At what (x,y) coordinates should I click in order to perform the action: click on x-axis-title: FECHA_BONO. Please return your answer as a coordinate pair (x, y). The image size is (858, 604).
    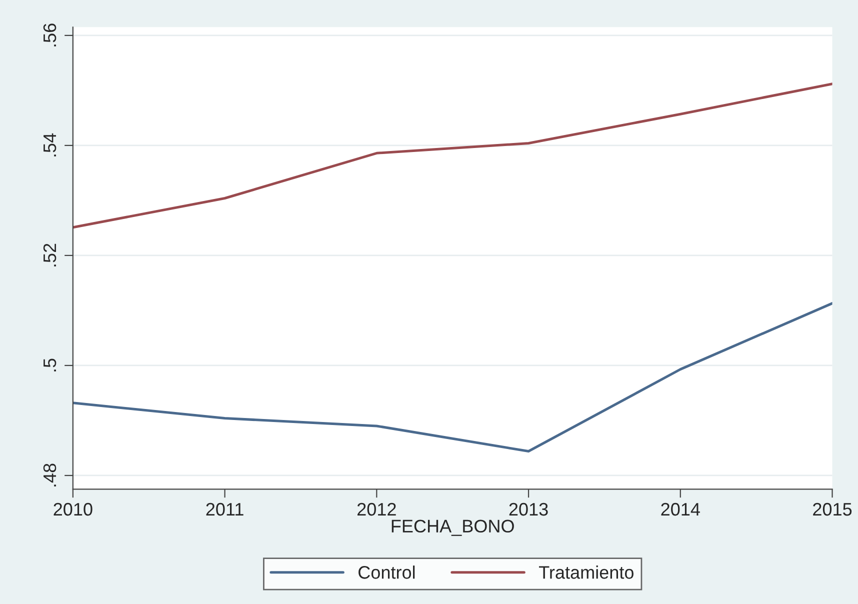
    Looking at the image, I should click on (453, 528).